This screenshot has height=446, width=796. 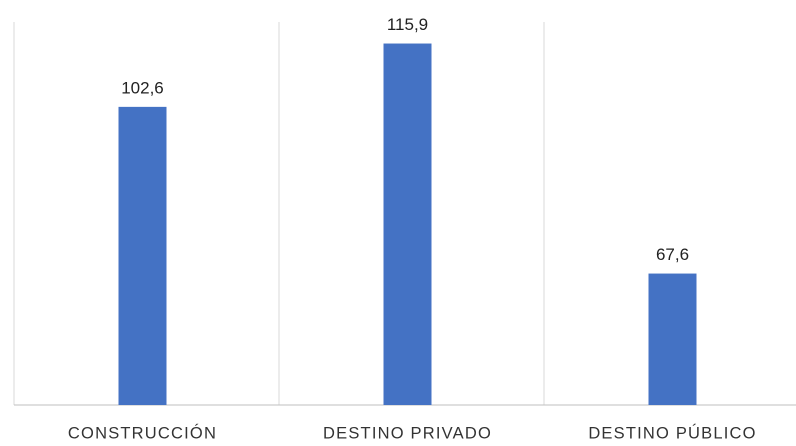 I want to click on x-tick-label: CONSTRUCCIÓN, so click(x=142, y=432).